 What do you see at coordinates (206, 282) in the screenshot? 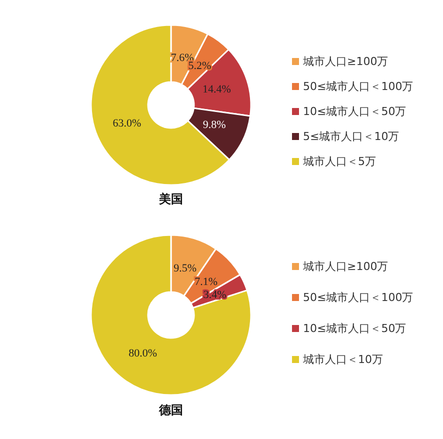
I see `data-label: 7.1%` at bounding box center [206, 282].